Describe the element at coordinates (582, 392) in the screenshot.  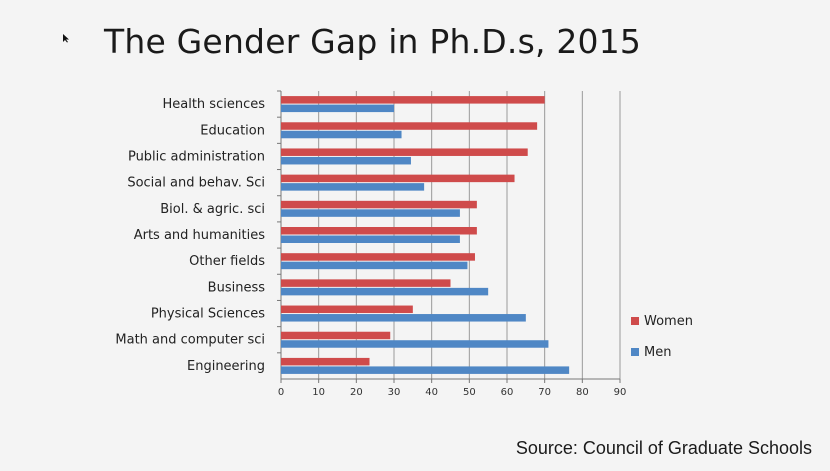
I see `x-tick-label-80: 80` at that location.